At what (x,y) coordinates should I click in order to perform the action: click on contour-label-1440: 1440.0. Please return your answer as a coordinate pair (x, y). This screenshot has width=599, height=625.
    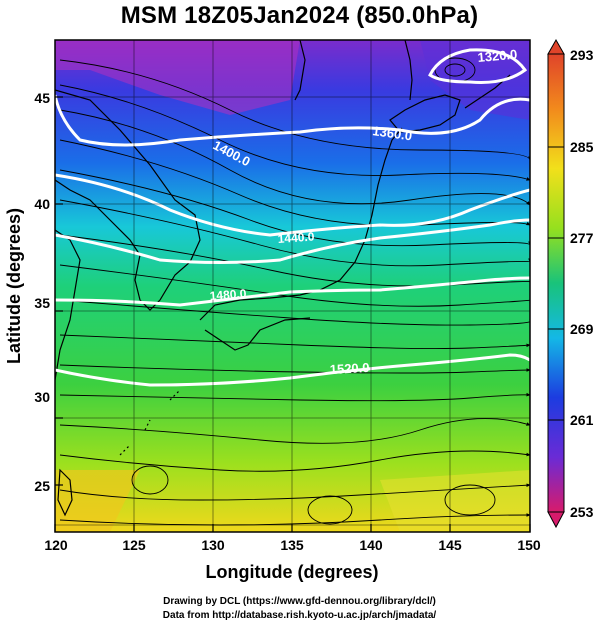
    Looking at the image, I should click on (296, 237).